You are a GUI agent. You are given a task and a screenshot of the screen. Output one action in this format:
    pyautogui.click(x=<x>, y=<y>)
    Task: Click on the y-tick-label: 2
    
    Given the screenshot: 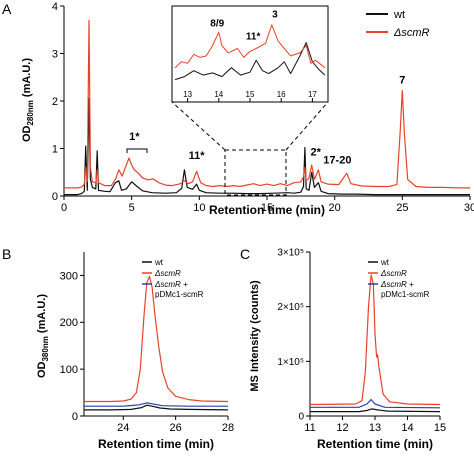 What is the action you would take?
    pyautogui.click(x=55, y=102)
    